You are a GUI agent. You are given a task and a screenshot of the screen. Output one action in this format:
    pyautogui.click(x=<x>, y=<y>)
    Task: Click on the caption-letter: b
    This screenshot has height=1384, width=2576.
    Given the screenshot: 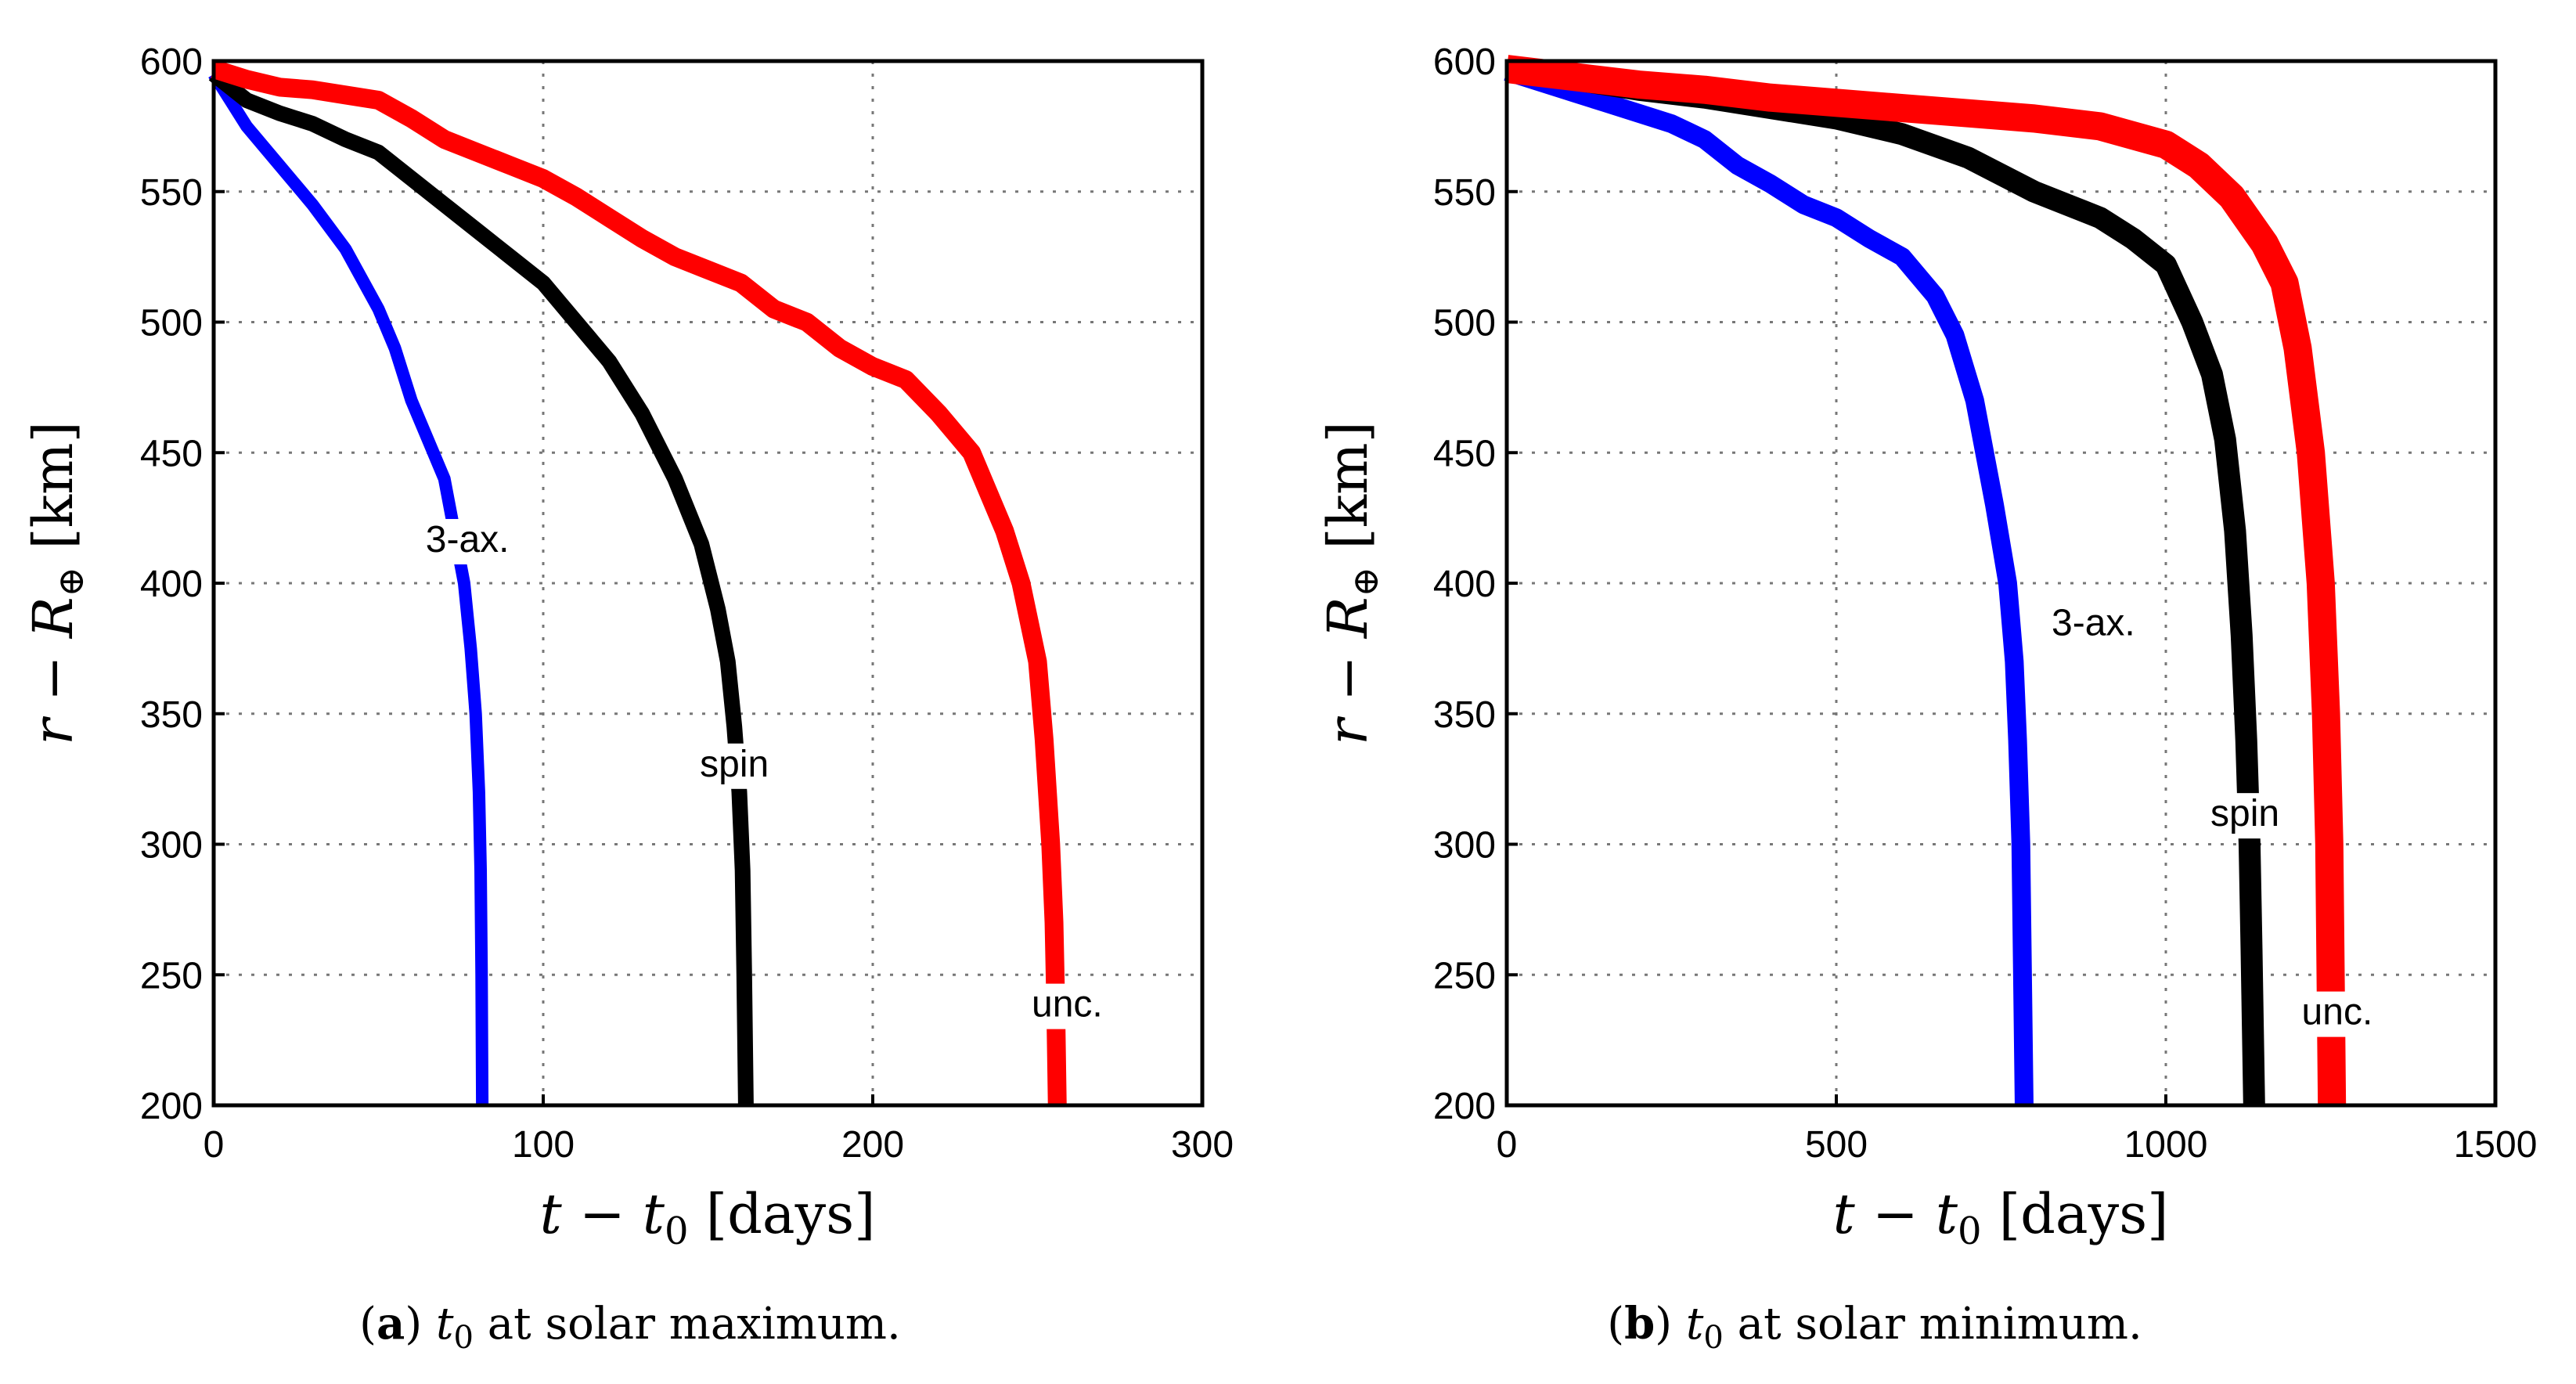 What is the action you would take?
    pyautogui.click(x=1639, y=1324)
    